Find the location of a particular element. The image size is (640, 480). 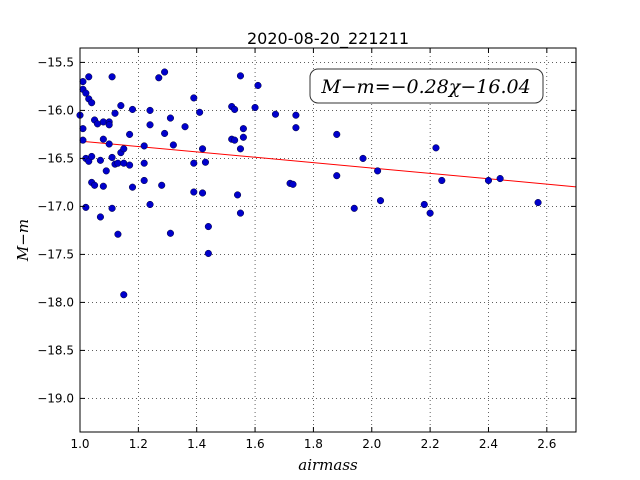

x-tick-label: 1.2 is located at coordinates (138, 444).